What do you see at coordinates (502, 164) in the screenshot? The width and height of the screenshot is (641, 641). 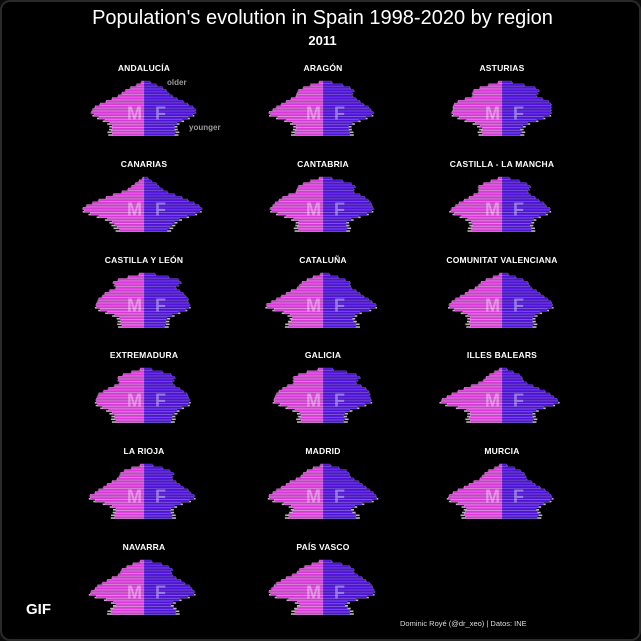 I see `panel-title: CASTILLA - LA MANCHA` at bounding box center [502, 164].